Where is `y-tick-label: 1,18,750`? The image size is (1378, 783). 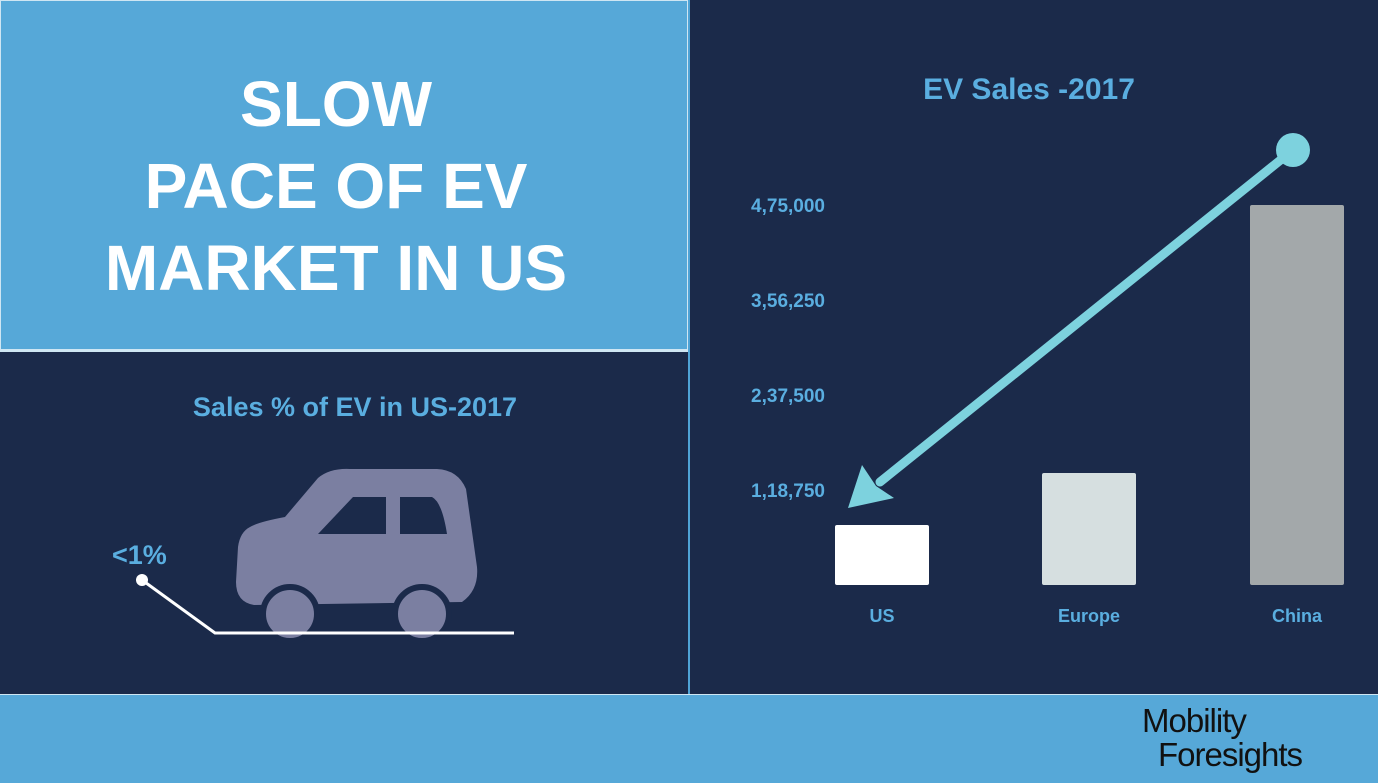 y-tick-label: 1,18,750 is located at coordinates (788, 491).